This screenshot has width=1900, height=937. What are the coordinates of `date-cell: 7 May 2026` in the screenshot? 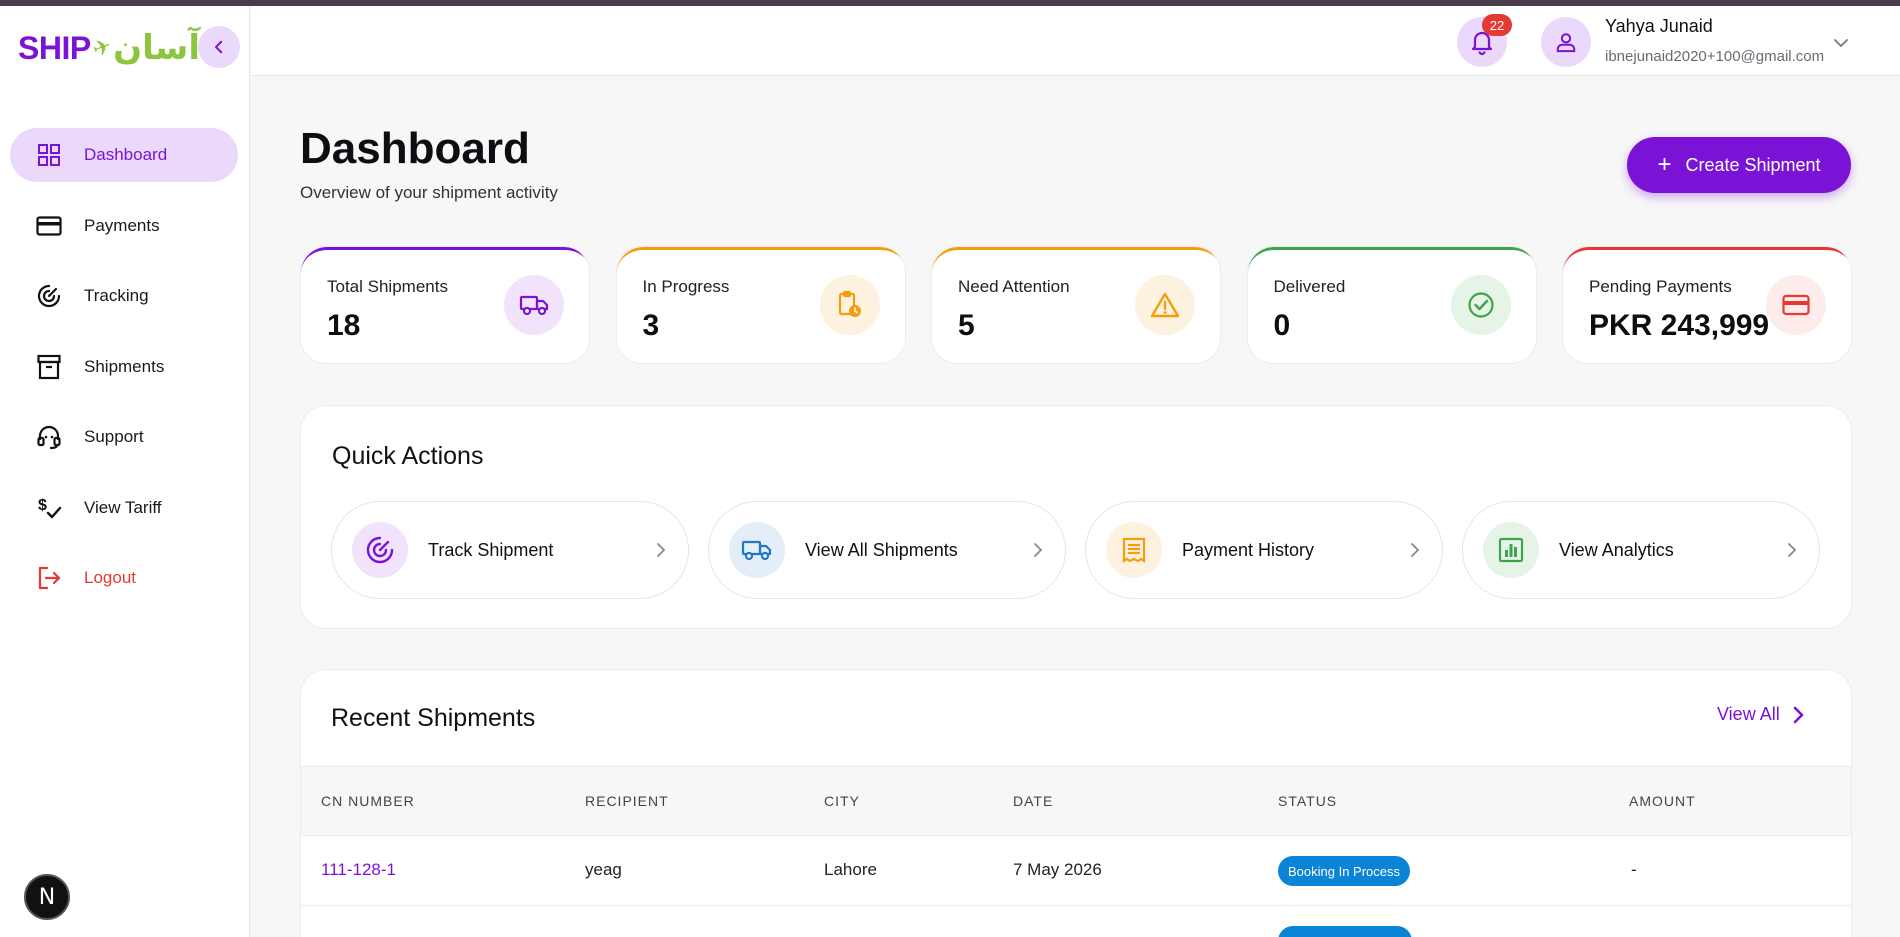 It's located at (1057, 869).